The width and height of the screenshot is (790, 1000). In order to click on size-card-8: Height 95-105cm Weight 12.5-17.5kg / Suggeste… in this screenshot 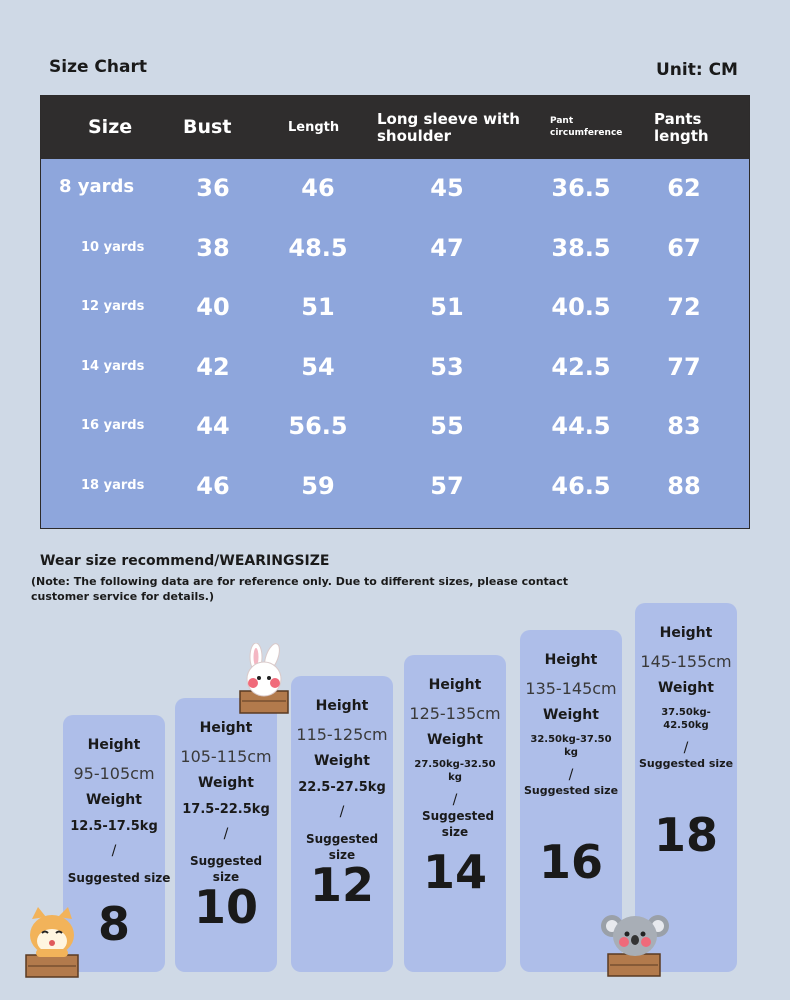, I will do `click(116, 843)`.